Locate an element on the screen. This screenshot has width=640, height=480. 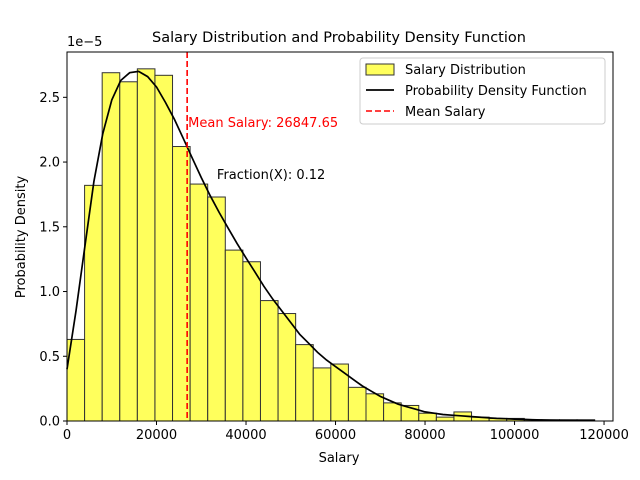
x-tick-label: 0 is located at coordinates (67, 435).